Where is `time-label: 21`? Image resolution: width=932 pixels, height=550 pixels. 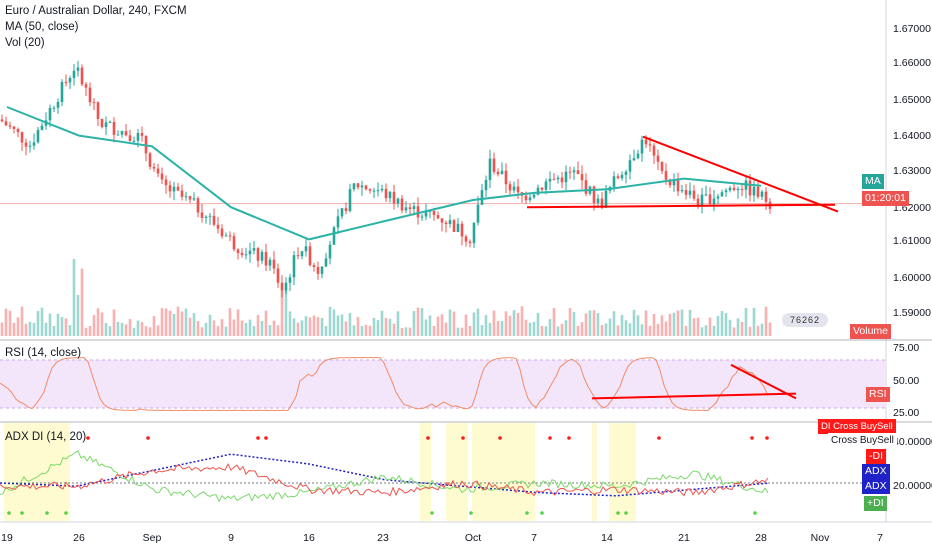 time-label: 21 is located at coordinates (684, 538).